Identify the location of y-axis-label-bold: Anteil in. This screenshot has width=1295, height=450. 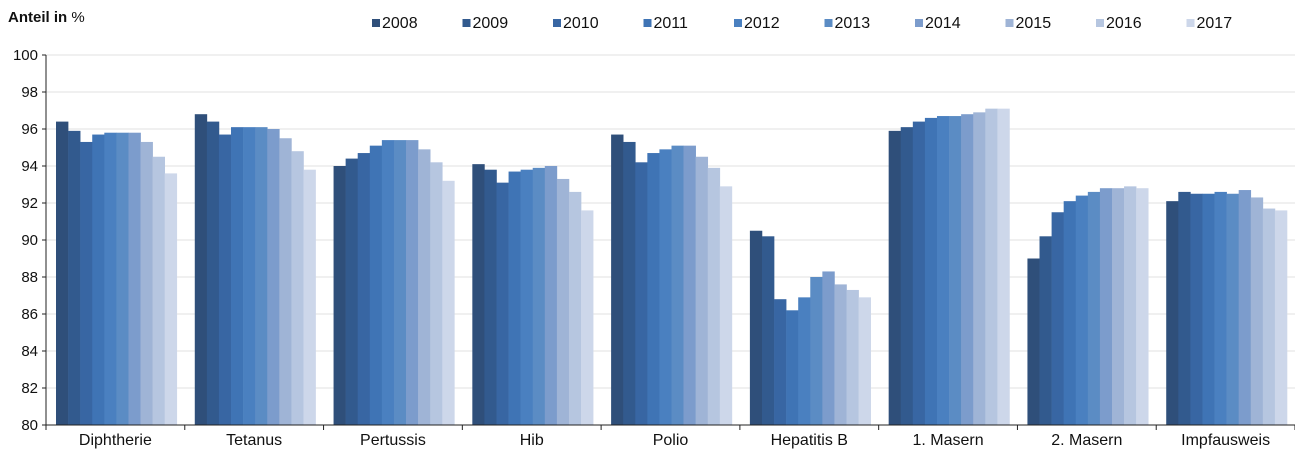
(39, 17).